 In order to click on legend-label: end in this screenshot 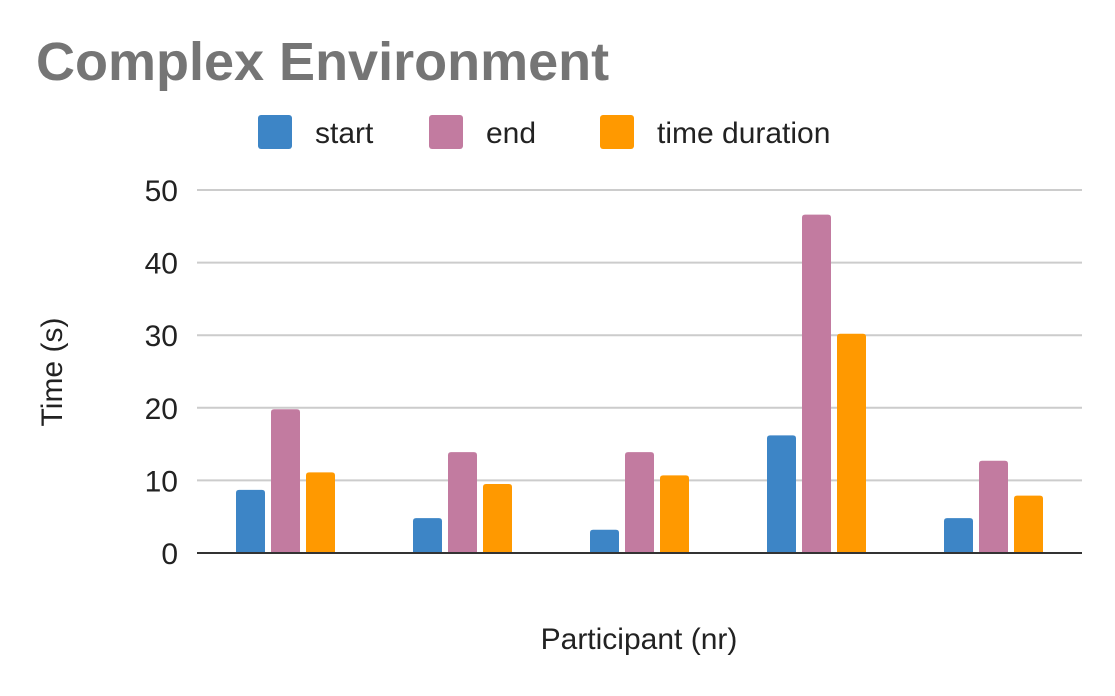, I will do `click(511, 133)`.